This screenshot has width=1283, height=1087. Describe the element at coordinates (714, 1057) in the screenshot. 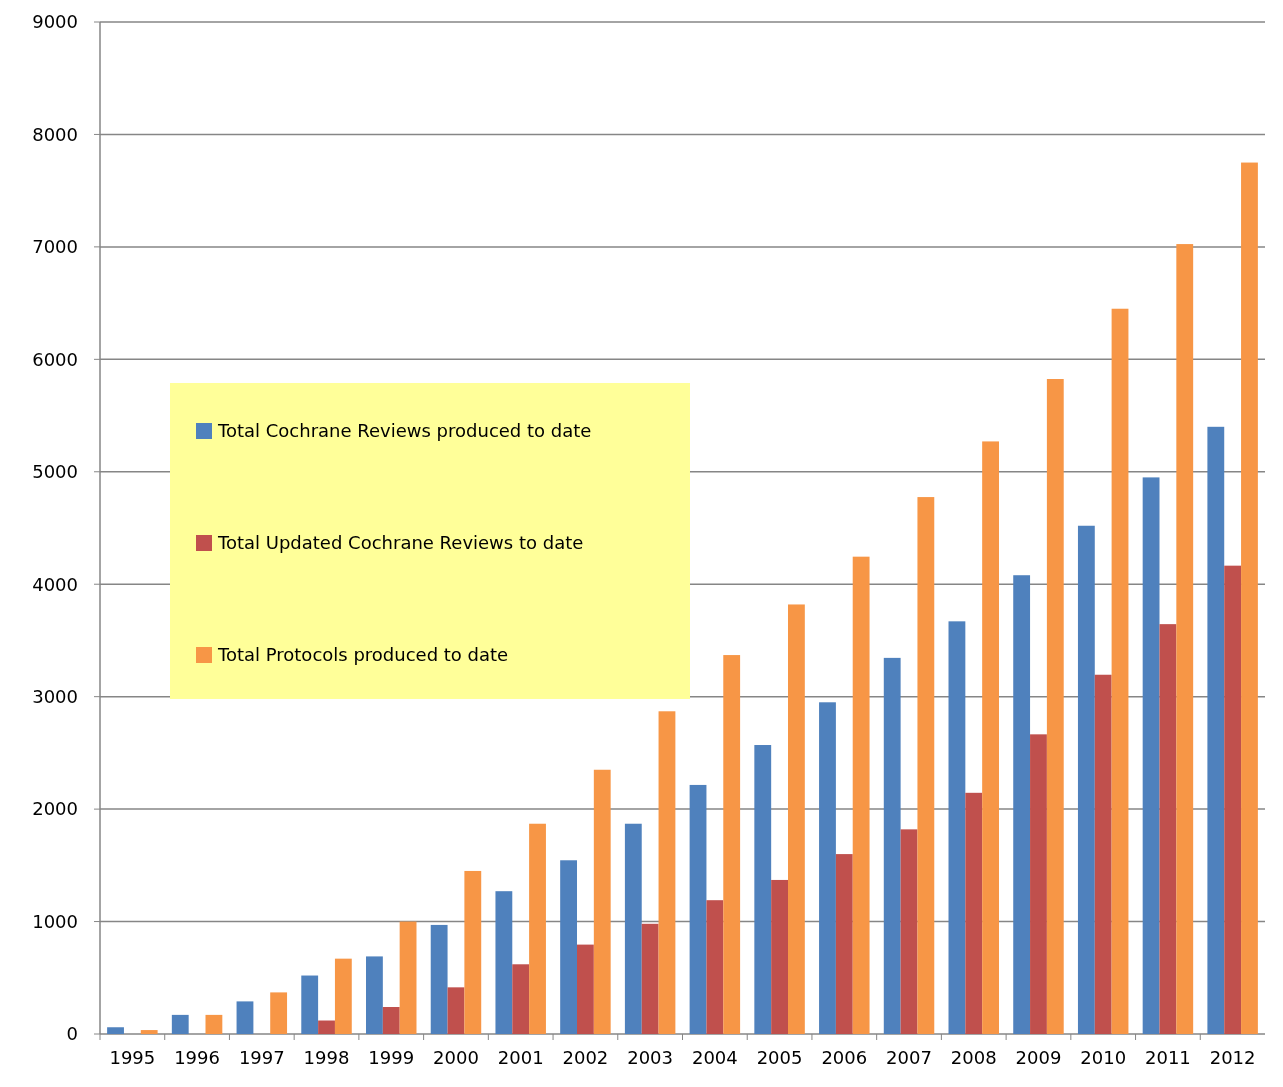

I see `x-tick-label: 2004` at that location.